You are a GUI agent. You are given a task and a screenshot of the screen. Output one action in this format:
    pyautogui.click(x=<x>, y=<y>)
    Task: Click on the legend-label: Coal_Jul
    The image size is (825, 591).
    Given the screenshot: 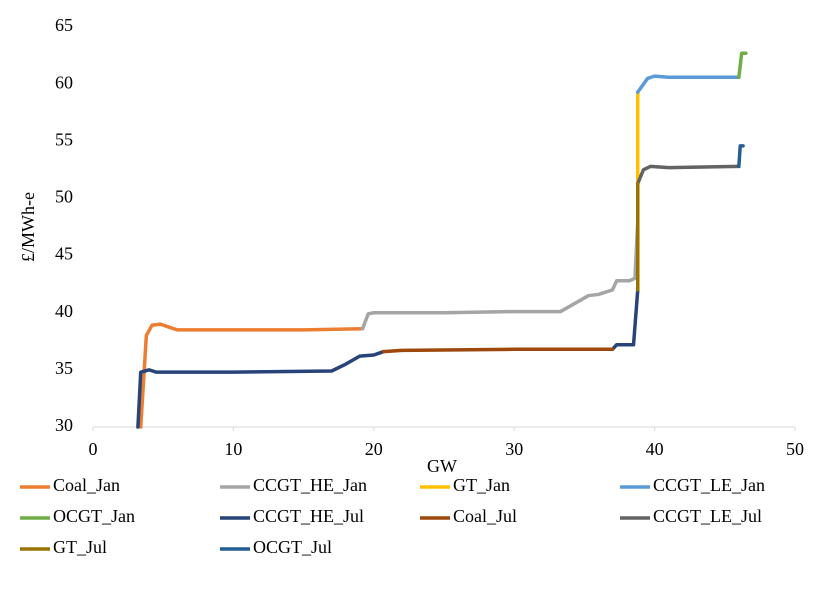 What is the action you would take?
    pyautogui.click(x=485, y=516)
    